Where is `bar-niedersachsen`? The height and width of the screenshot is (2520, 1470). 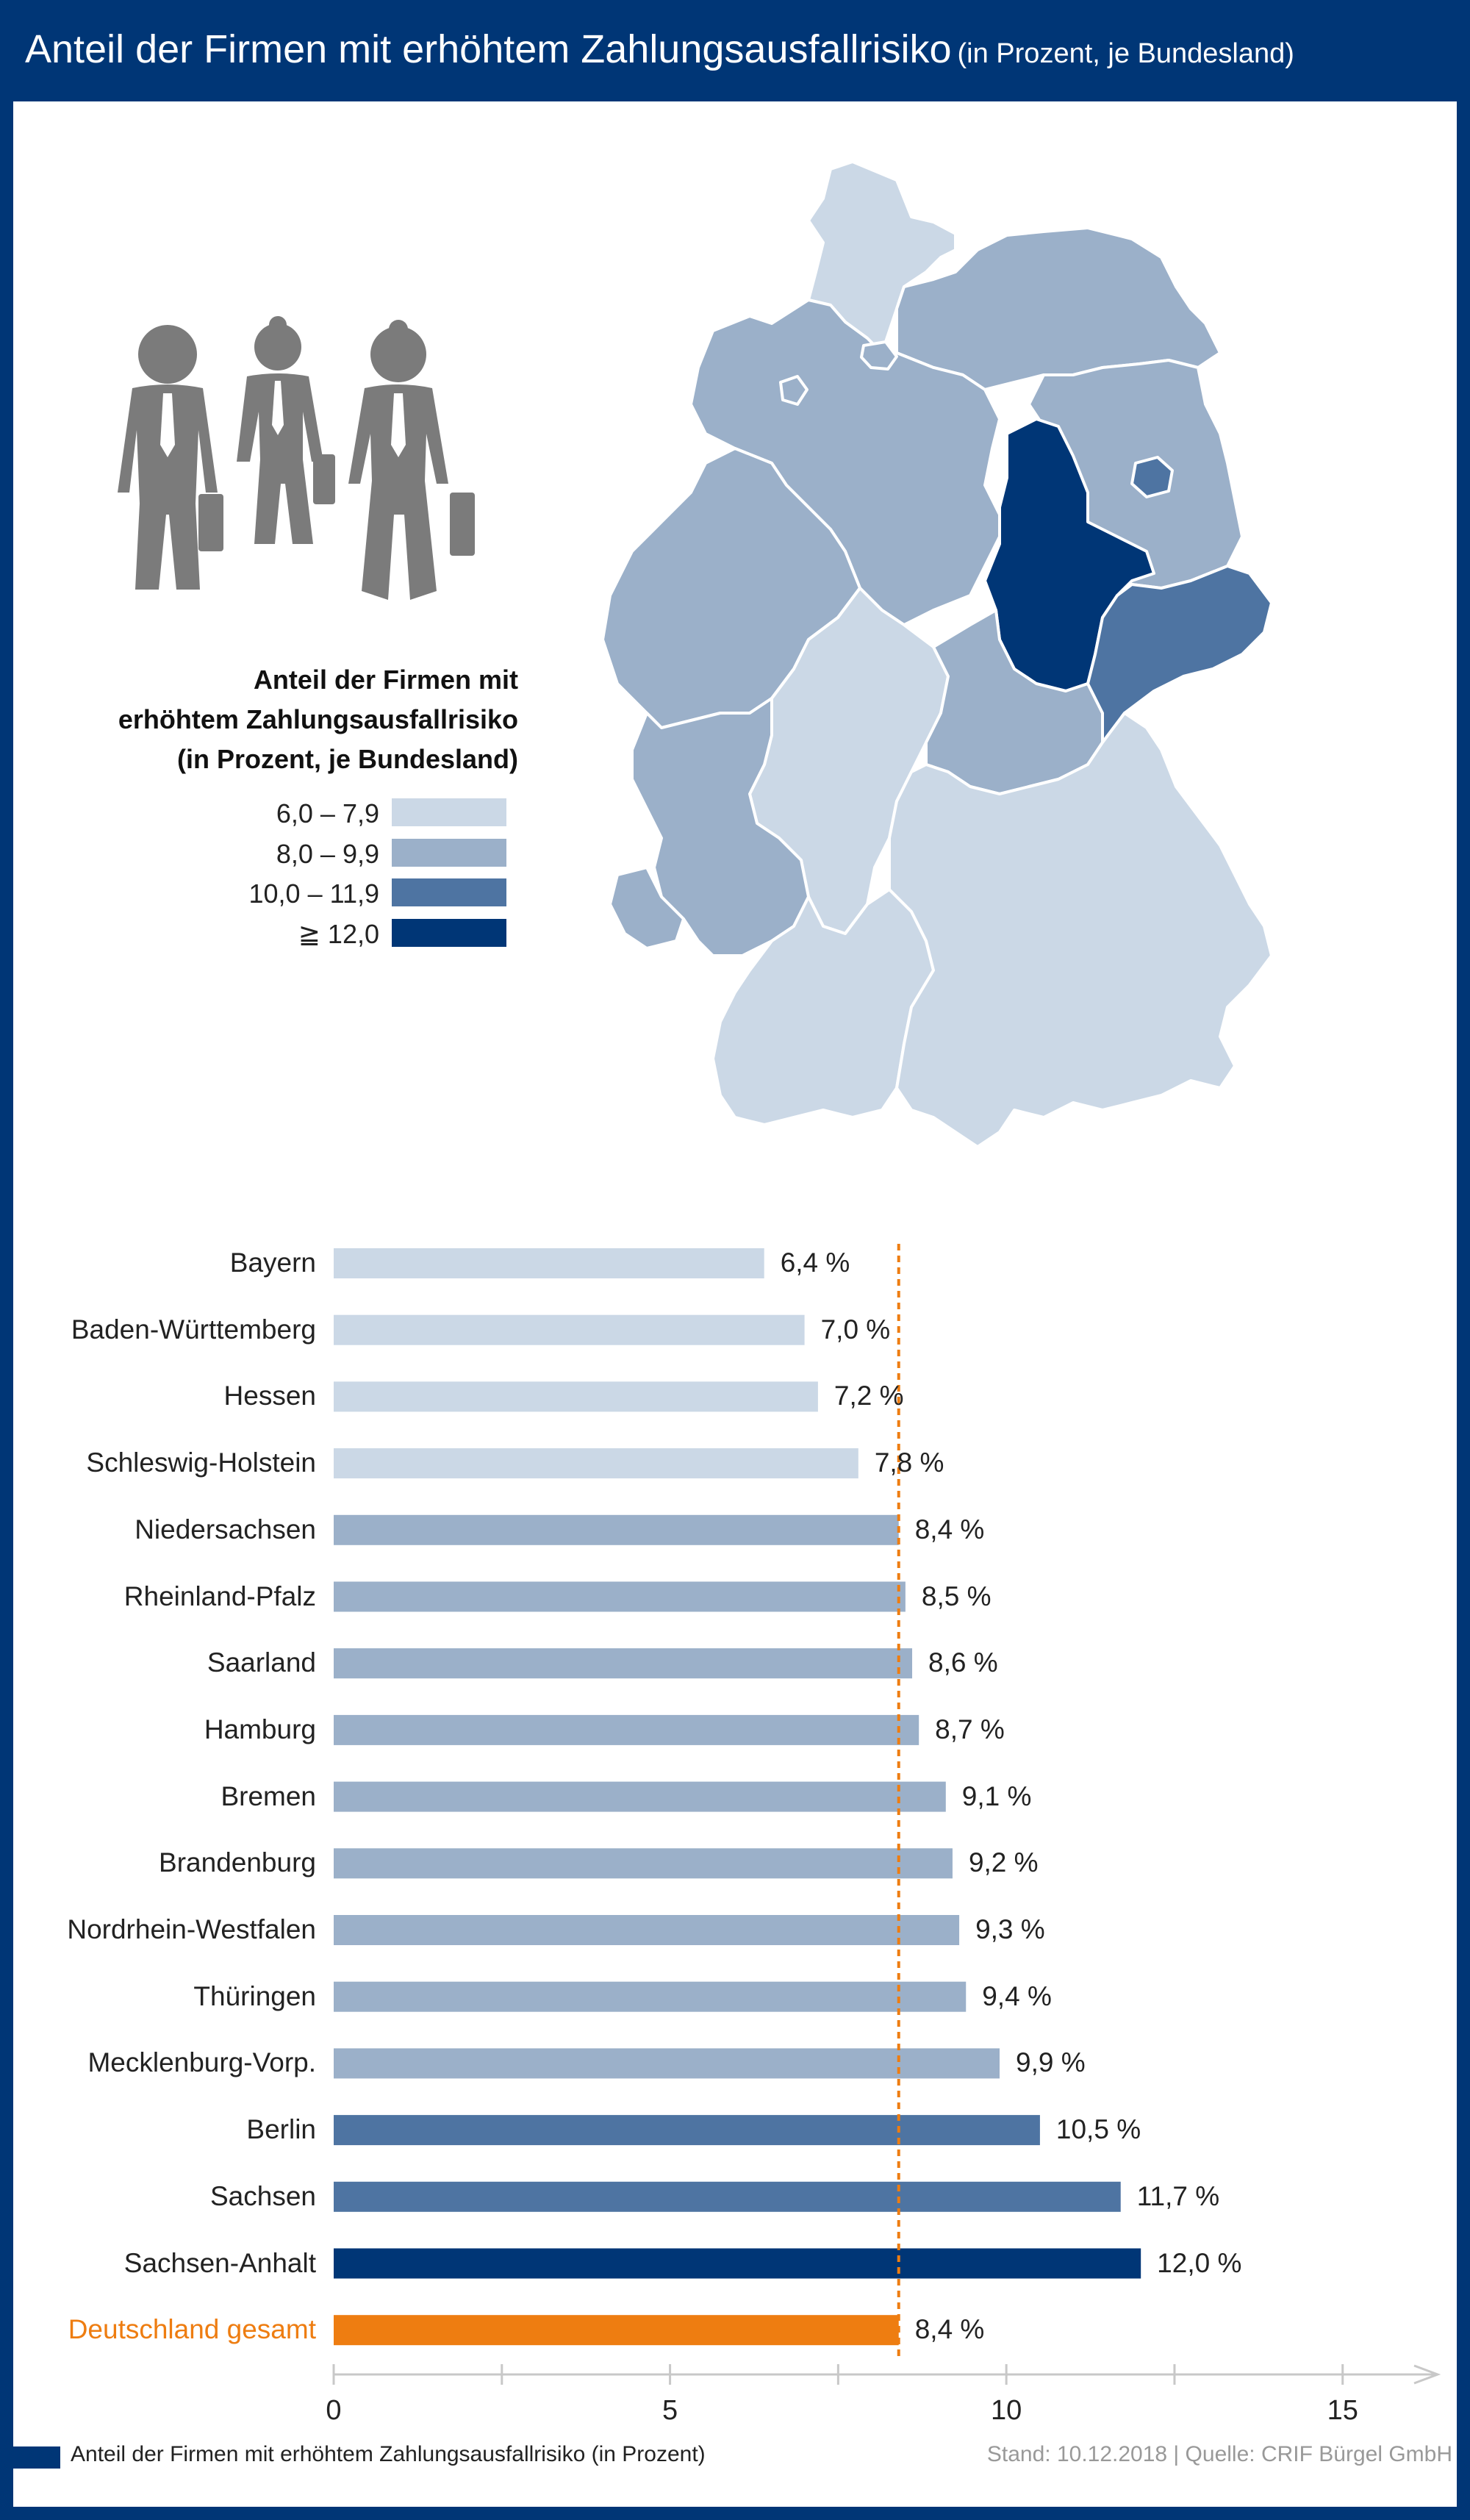 bar-niedersachsen is located at coordinates (616, 1530).